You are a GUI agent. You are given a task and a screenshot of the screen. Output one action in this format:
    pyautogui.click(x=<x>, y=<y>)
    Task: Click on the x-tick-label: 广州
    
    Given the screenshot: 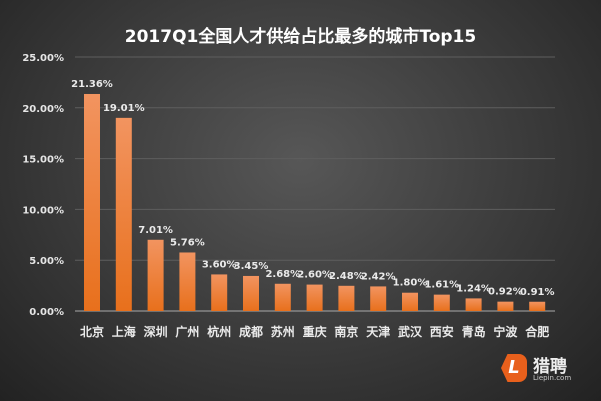 What is the action you would take?
    pyautogui.click(x=187, y=331)
    